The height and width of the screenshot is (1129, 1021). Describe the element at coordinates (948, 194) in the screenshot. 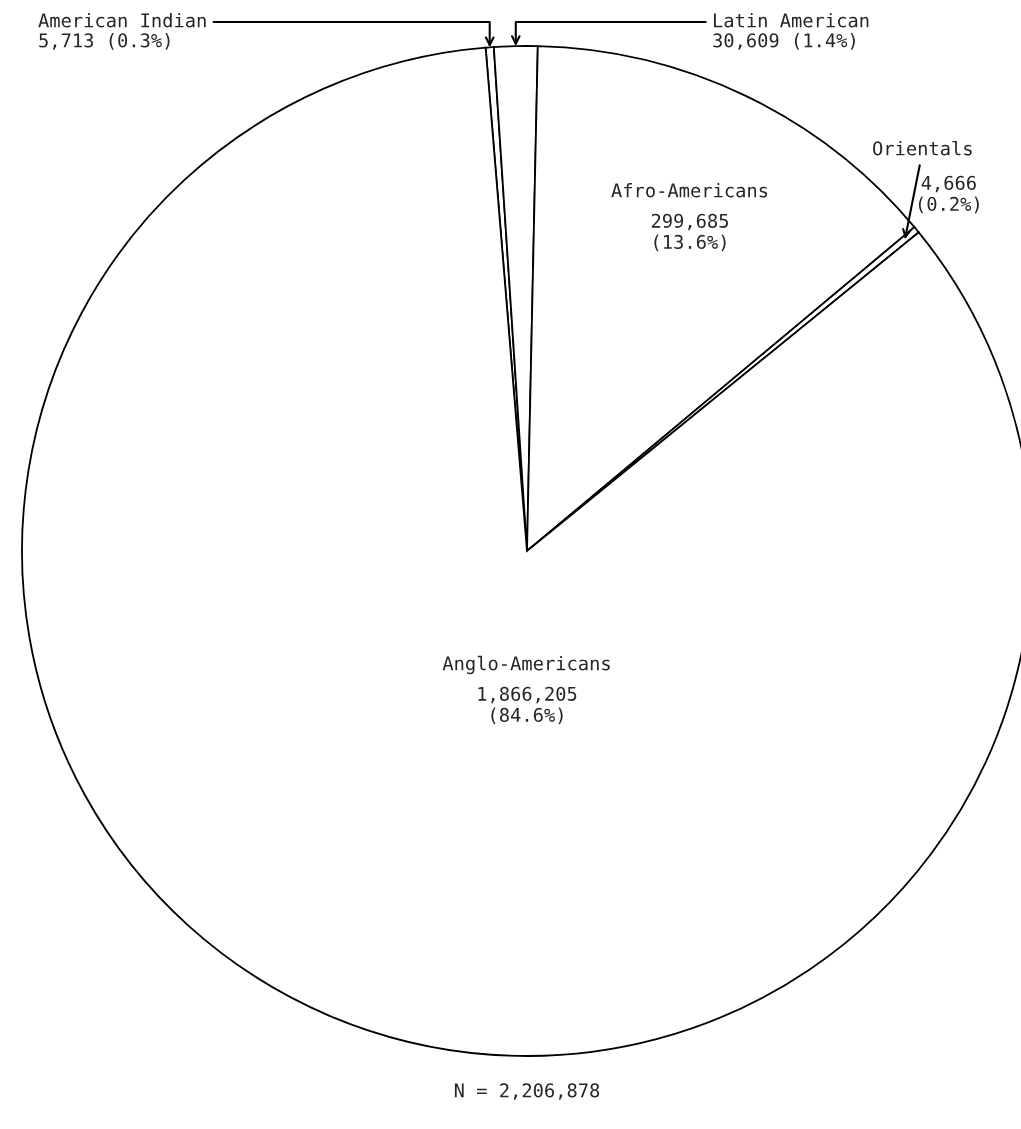

I see `data-label: 4,666 (0.2%)` at that location.